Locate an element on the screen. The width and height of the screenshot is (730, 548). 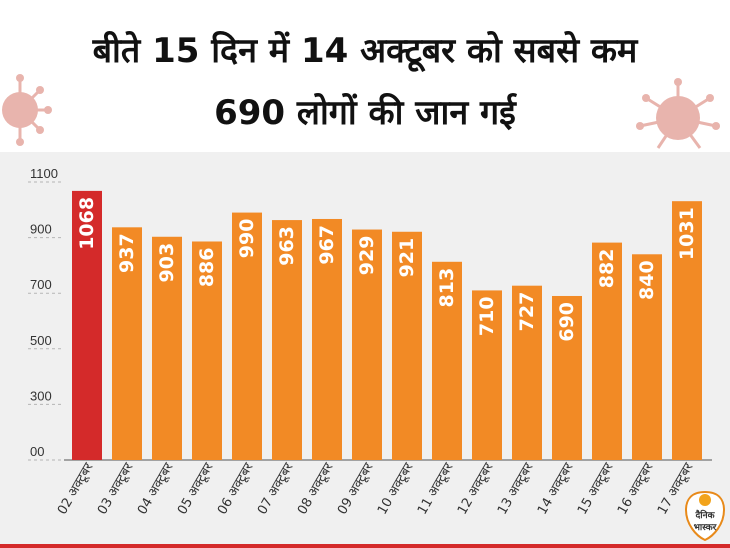
x-tick-label: 09 अक्टूबर is located at coordinates (356, 488).